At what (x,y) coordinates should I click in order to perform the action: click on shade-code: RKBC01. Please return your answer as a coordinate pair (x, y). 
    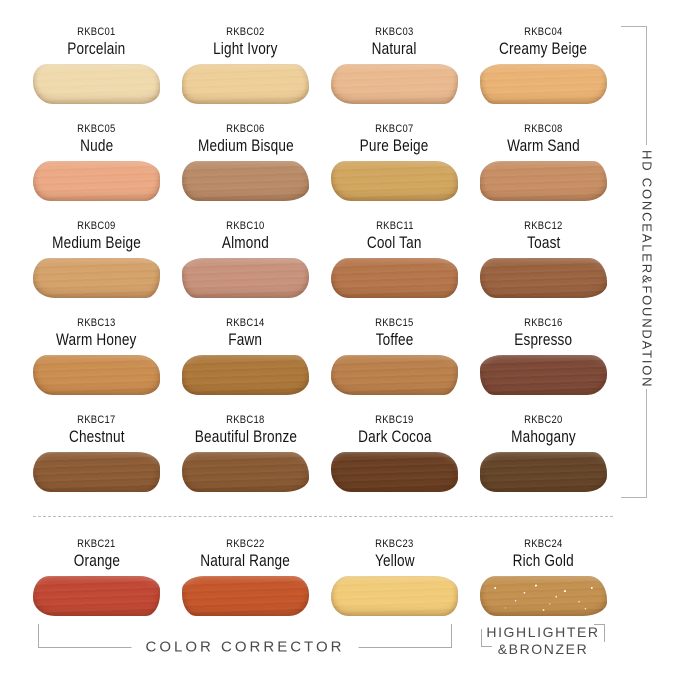
    Looking at the image, I should click on (96, 32).